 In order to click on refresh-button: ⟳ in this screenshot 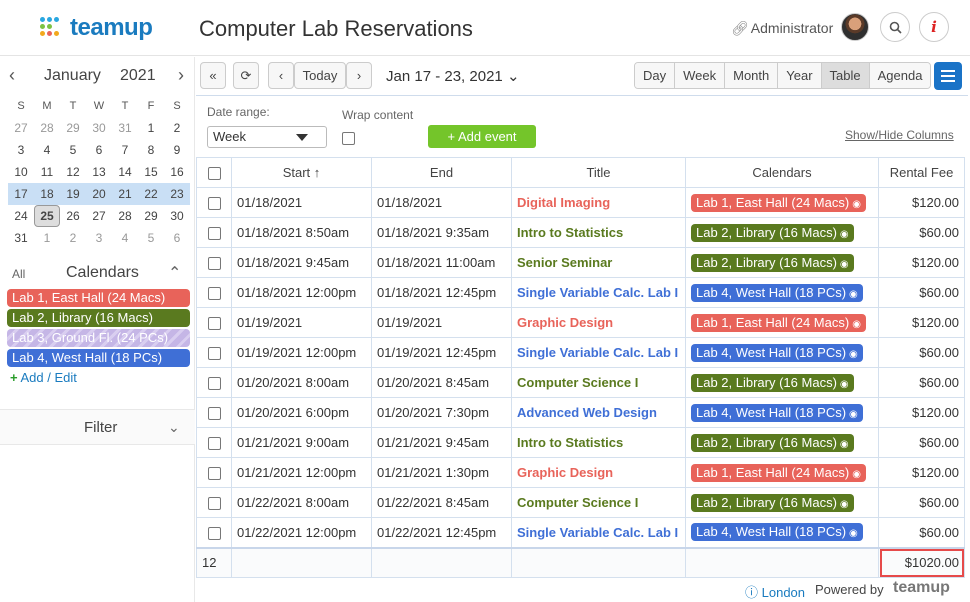, I will do `click(246, 75)`.